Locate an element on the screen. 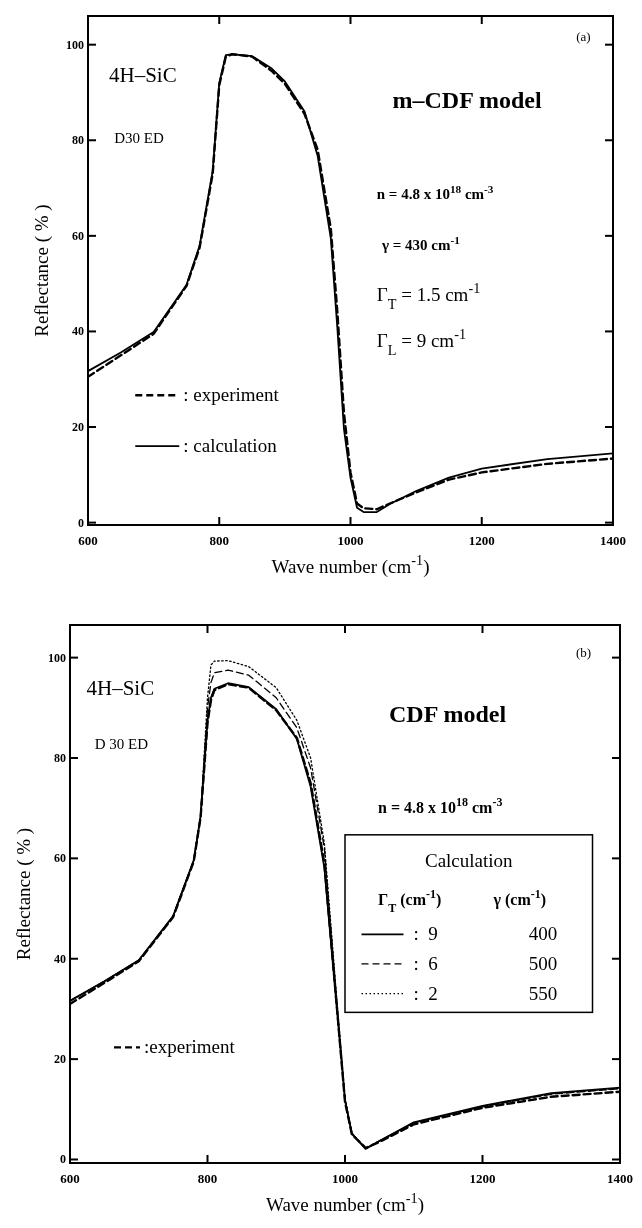 The height and width of the screenshot is (1228, 642). legend-label: : 9 is located at coordinates (425, 934).